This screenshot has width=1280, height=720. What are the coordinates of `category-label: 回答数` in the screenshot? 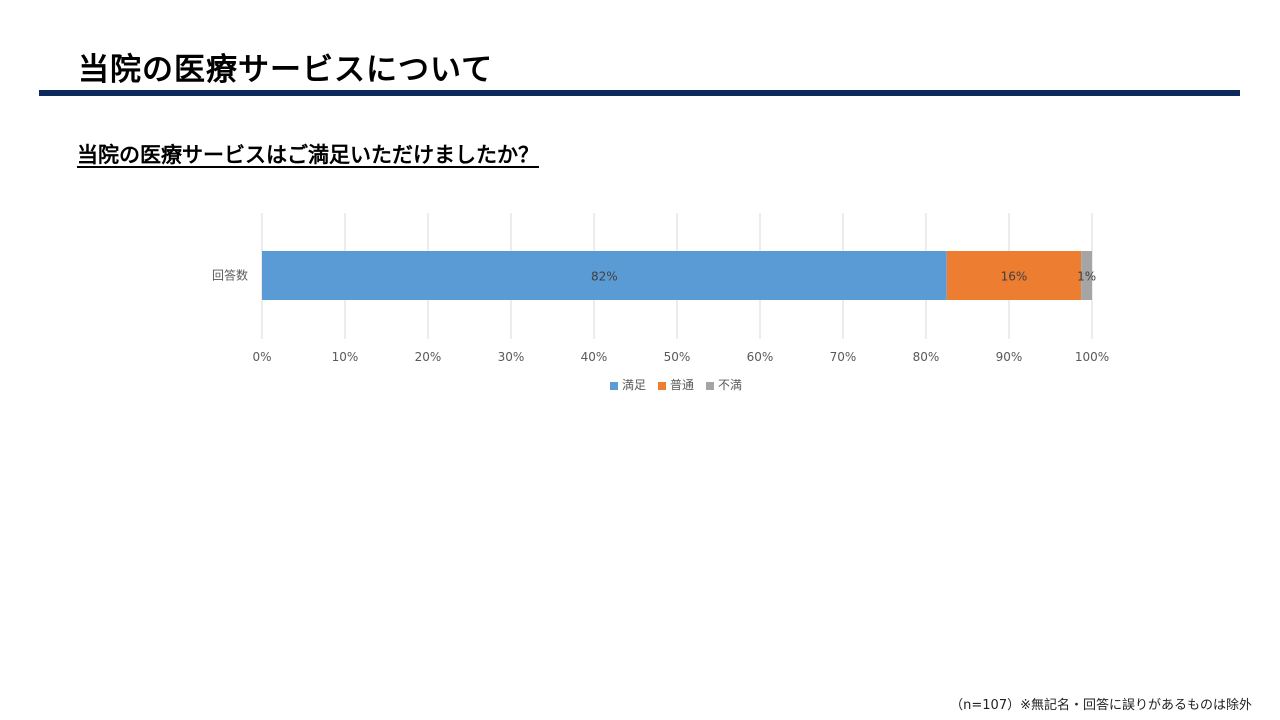 It's located at (230, 275).